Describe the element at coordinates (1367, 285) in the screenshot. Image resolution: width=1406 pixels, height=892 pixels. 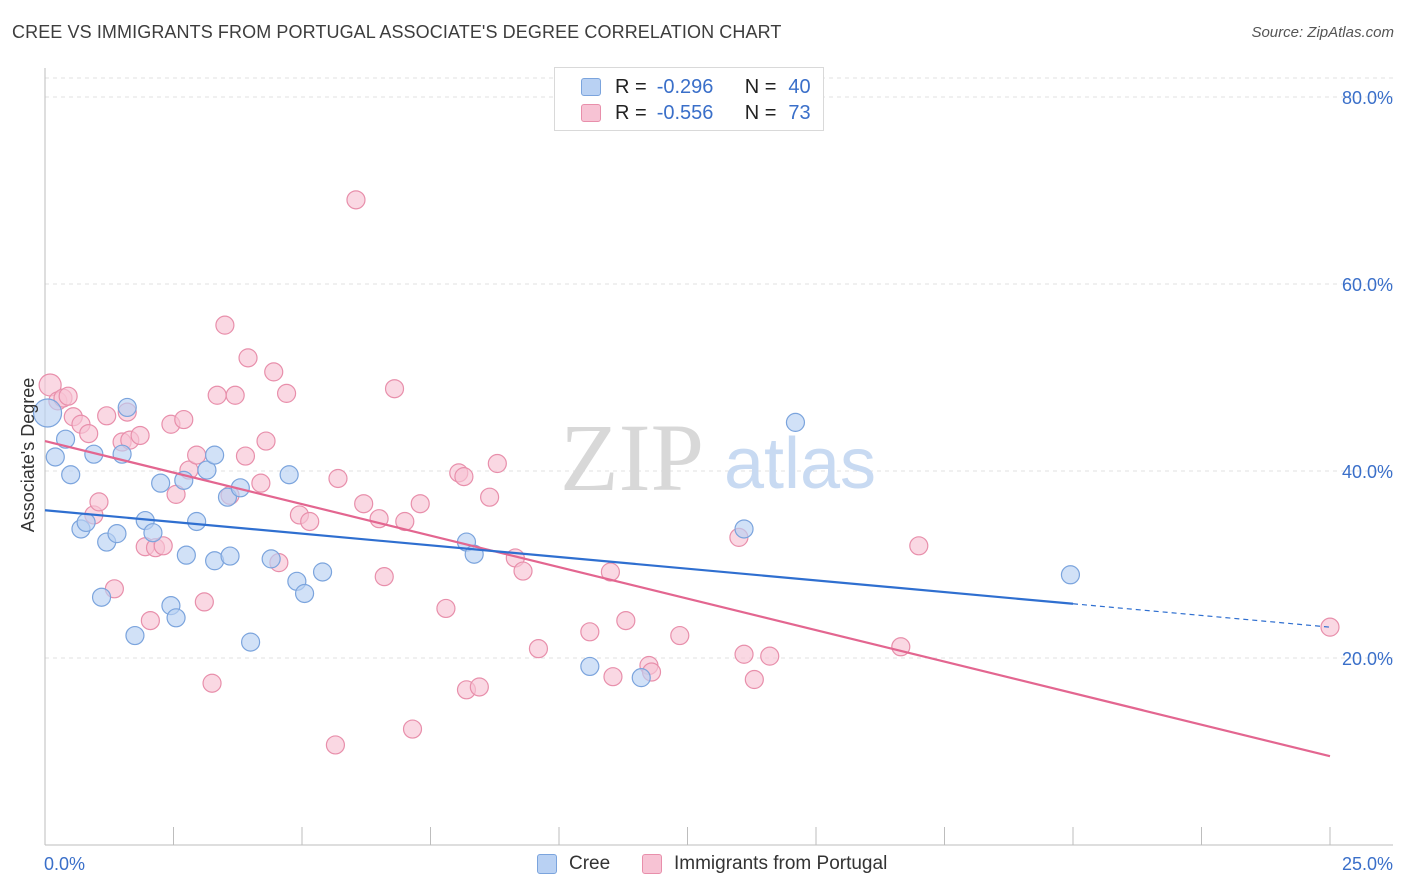
I see `y-tick-label: 60.0%` at that location.